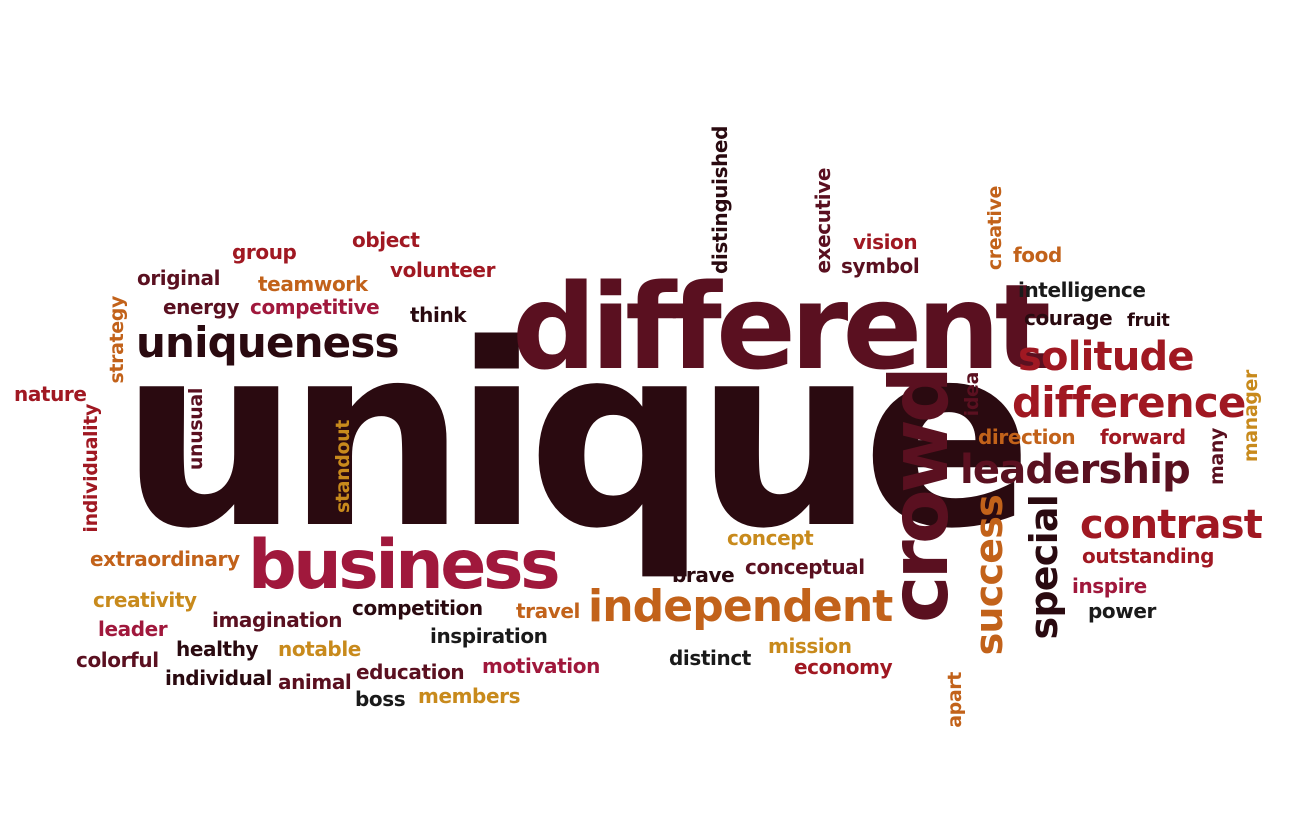  What do you see at coordinates (548, 611) in the screenshot?
I see `word-travel: travel` at bounding box center [548, 611].